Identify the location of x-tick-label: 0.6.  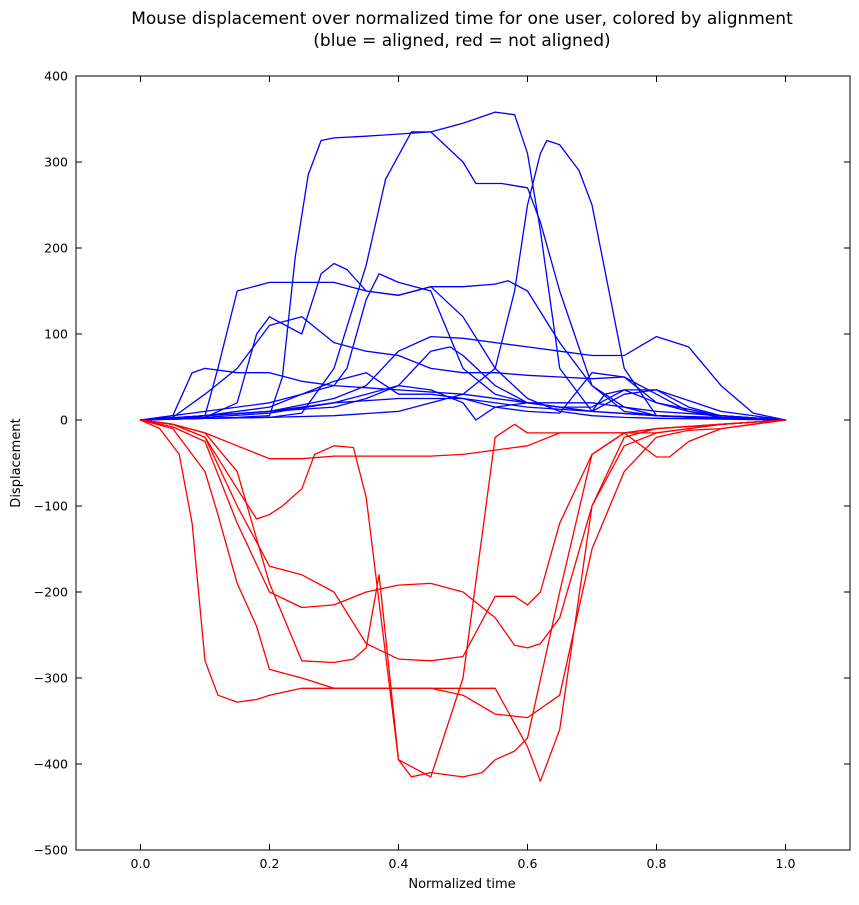
(528, 863).